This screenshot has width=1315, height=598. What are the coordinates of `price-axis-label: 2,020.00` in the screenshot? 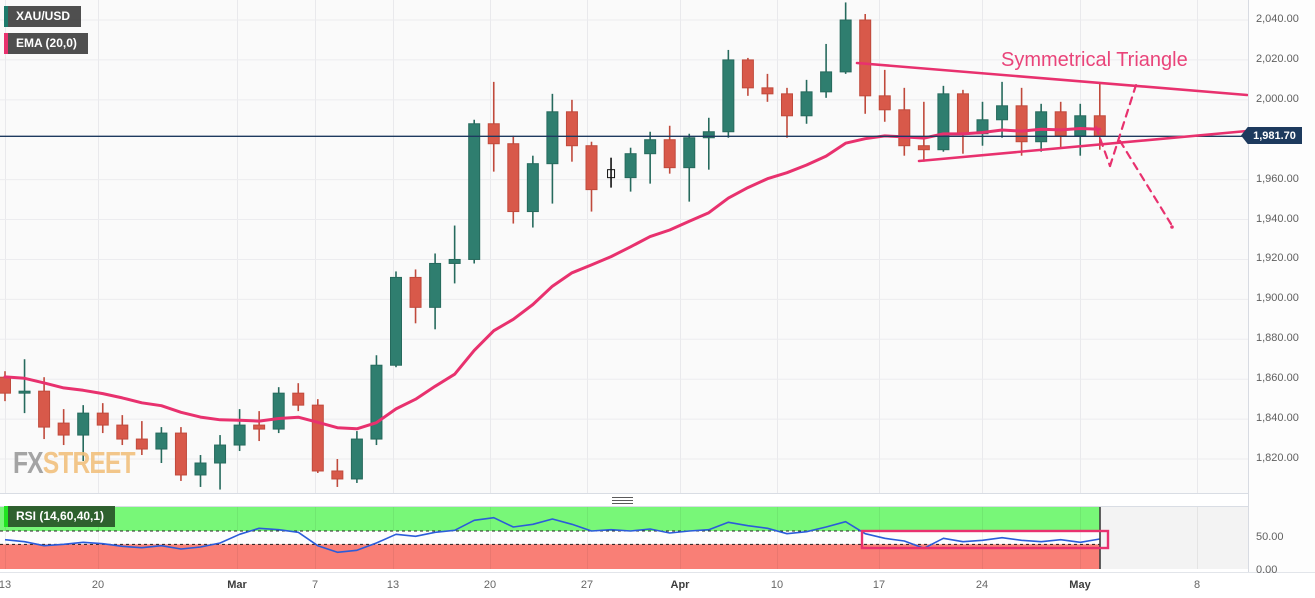 It's located at (1277, 58).